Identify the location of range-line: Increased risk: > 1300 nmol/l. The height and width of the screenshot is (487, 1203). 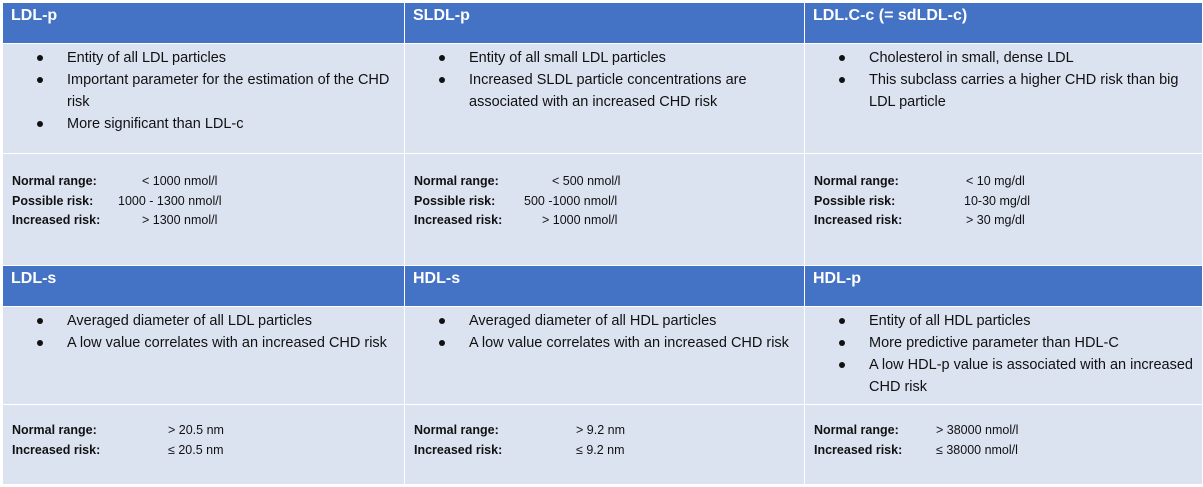
(206, 221).